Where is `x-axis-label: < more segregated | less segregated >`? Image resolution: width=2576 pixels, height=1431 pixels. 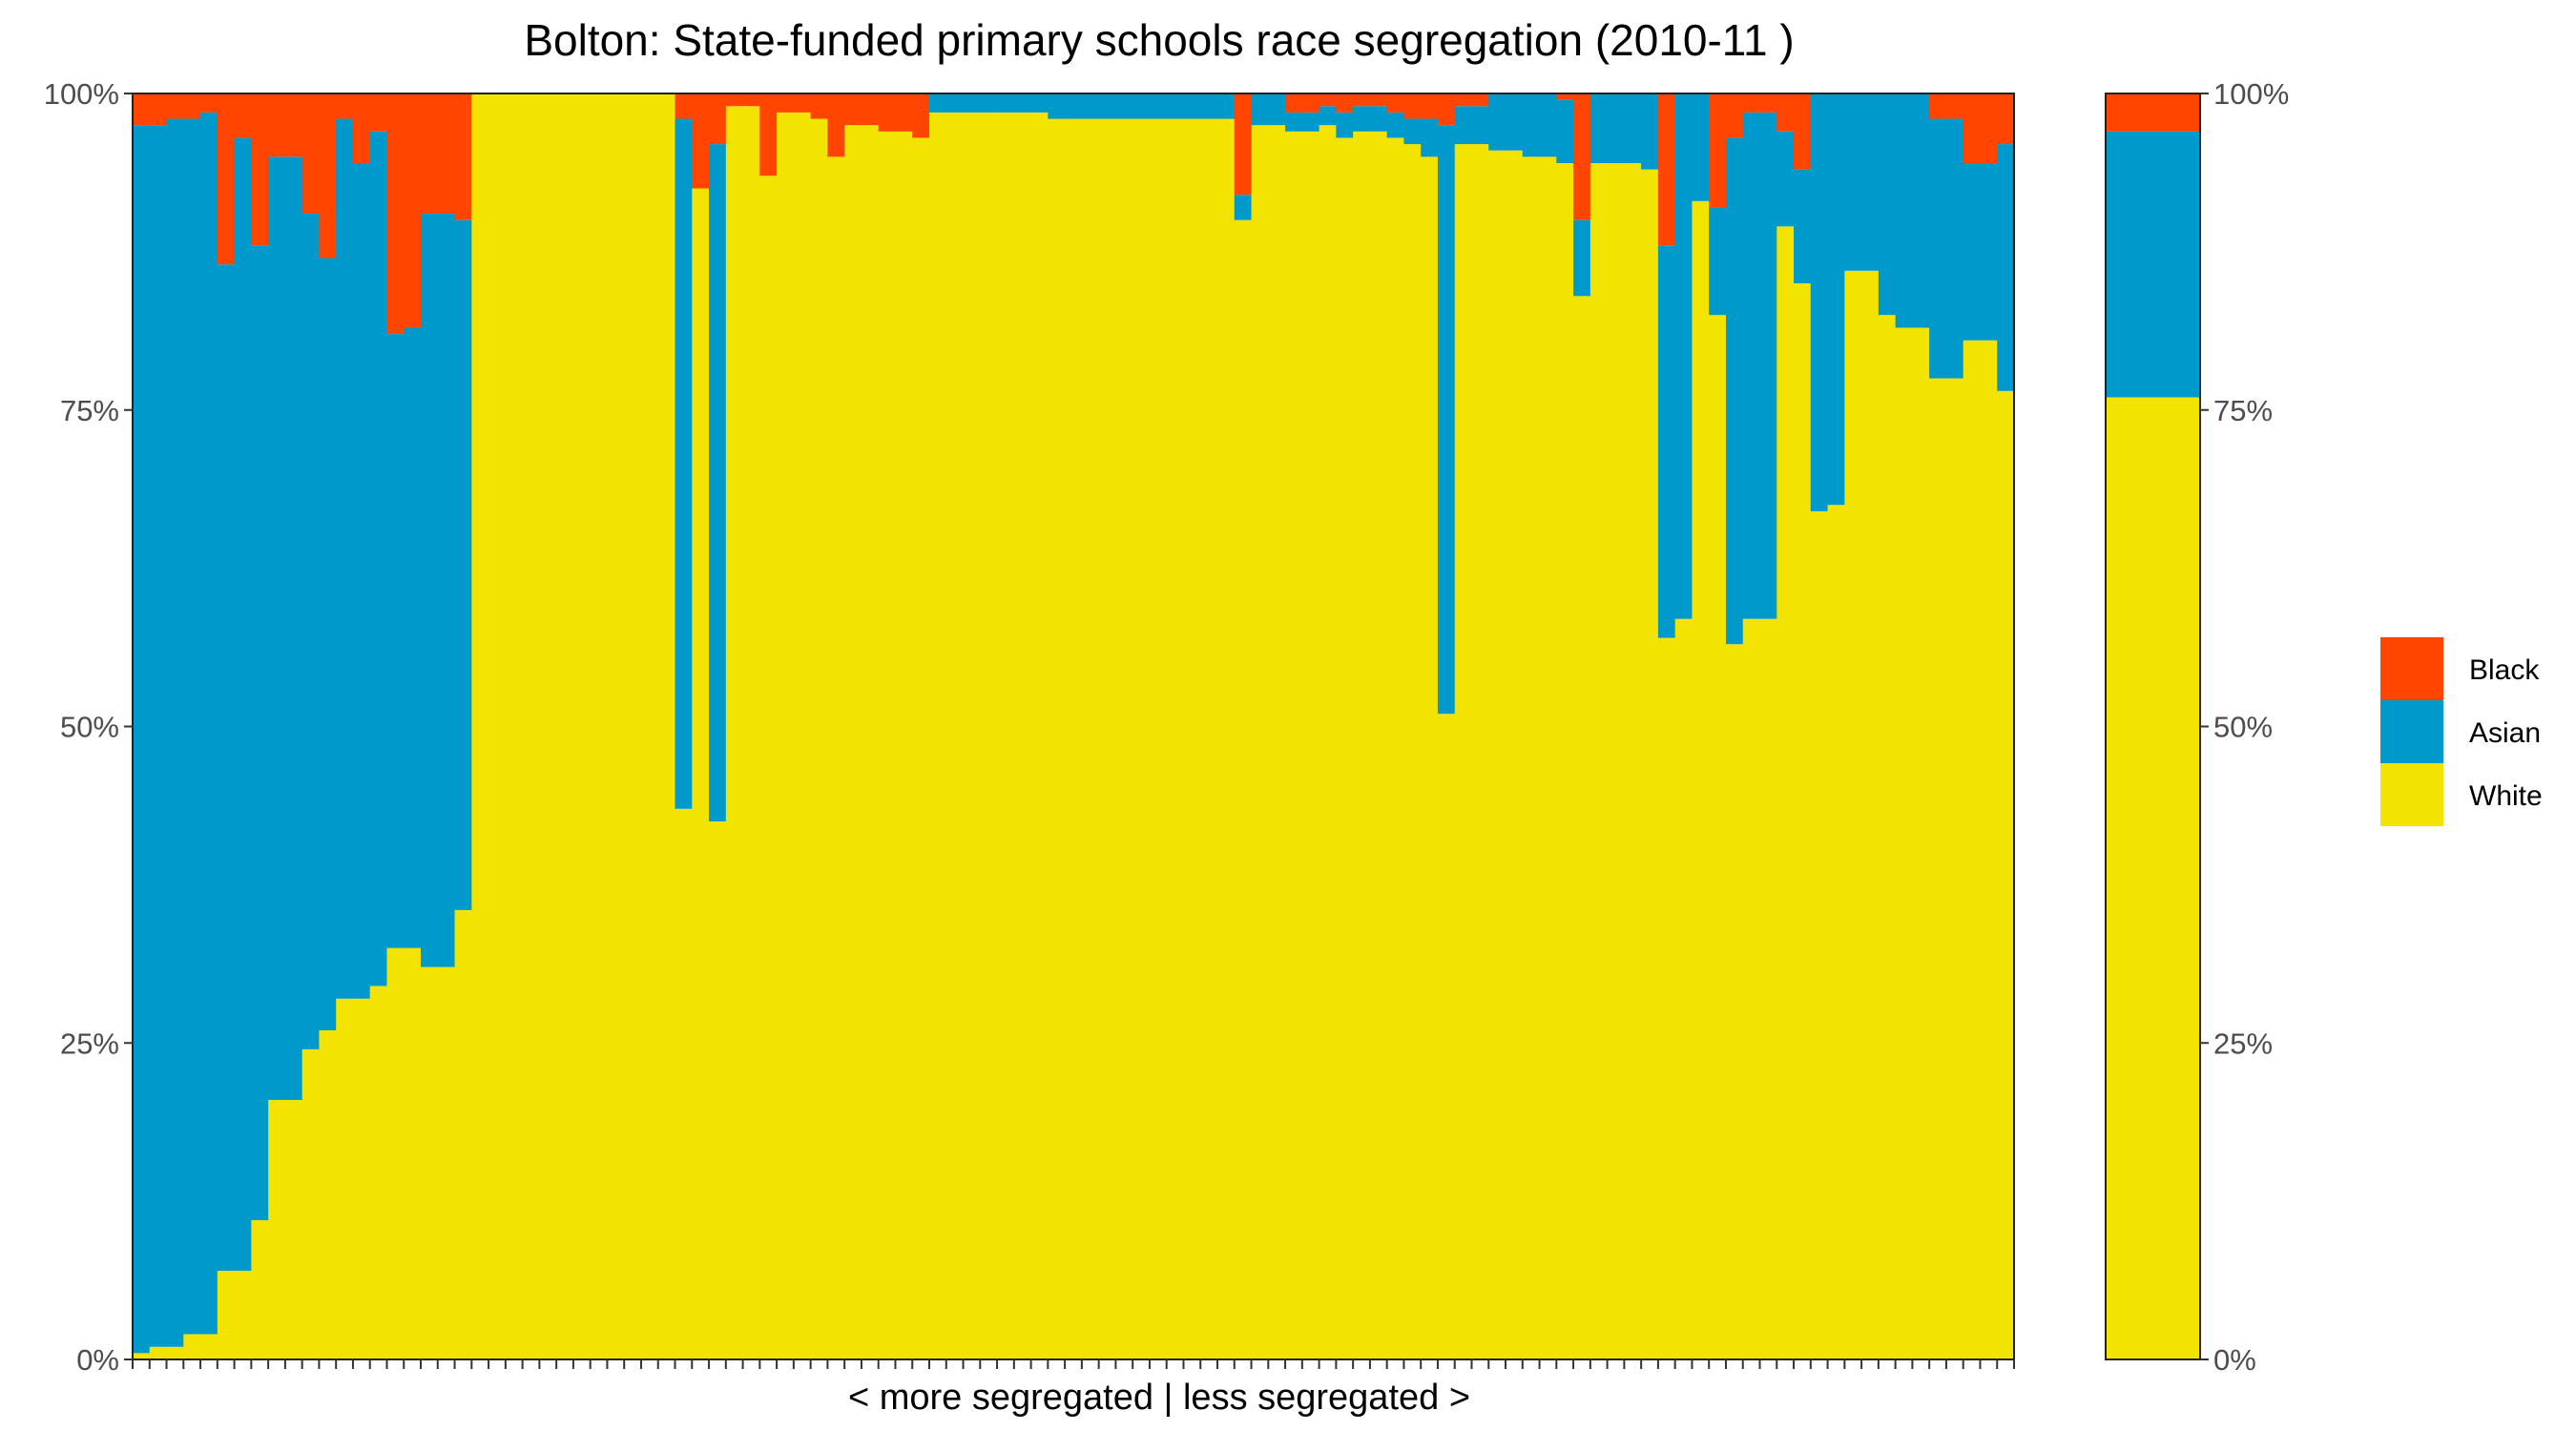 x-axis-label: < more segregated | less segregated > is located at coordinates (1159, 1398).